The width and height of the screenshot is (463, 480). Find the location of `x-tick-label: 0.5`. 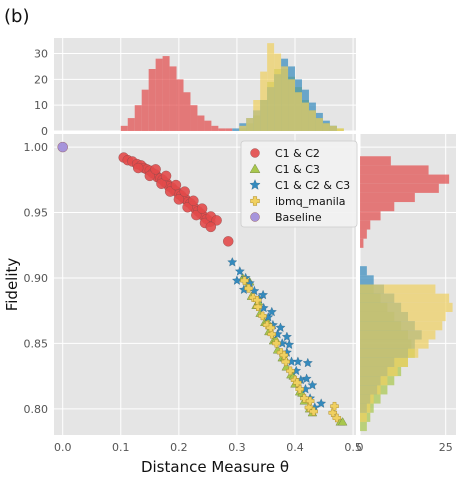

x-tick-label: 0.5 is located at coordinates (353, 447).